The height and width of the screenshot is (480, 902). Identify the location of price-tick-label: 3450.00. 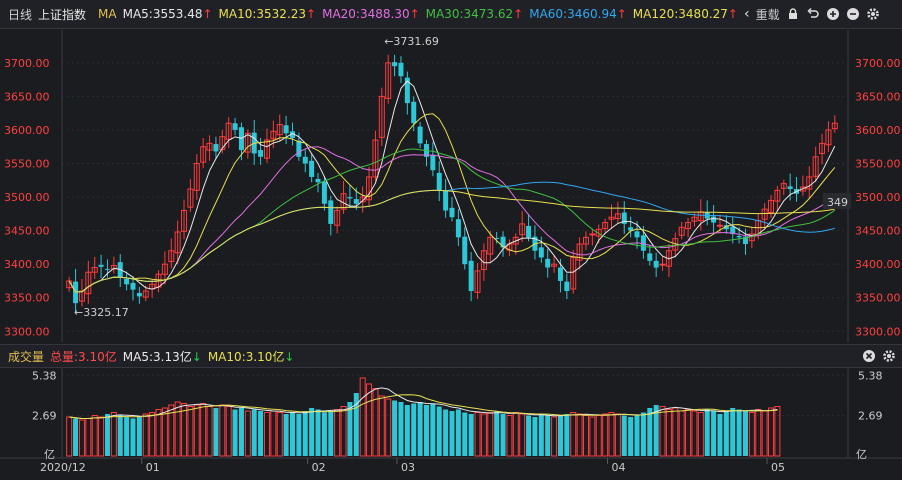
(27, 231).